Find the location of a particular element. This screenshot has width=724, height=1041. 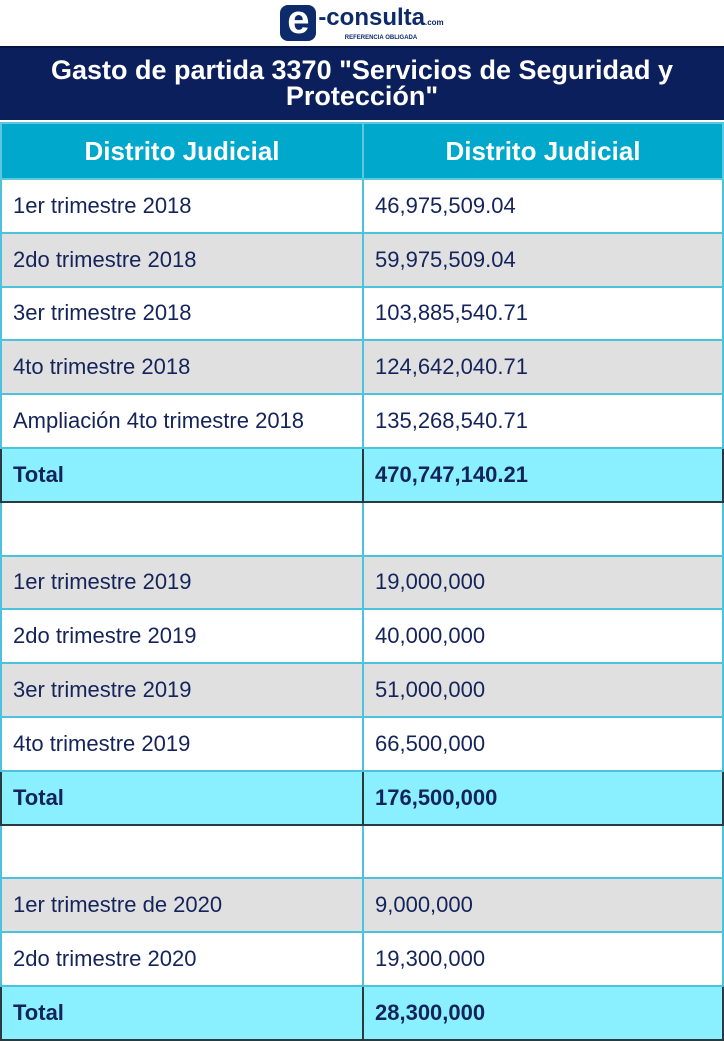

period-cell: Ampliación 4to trimestre 2018 is located at coordinates (182, 421).